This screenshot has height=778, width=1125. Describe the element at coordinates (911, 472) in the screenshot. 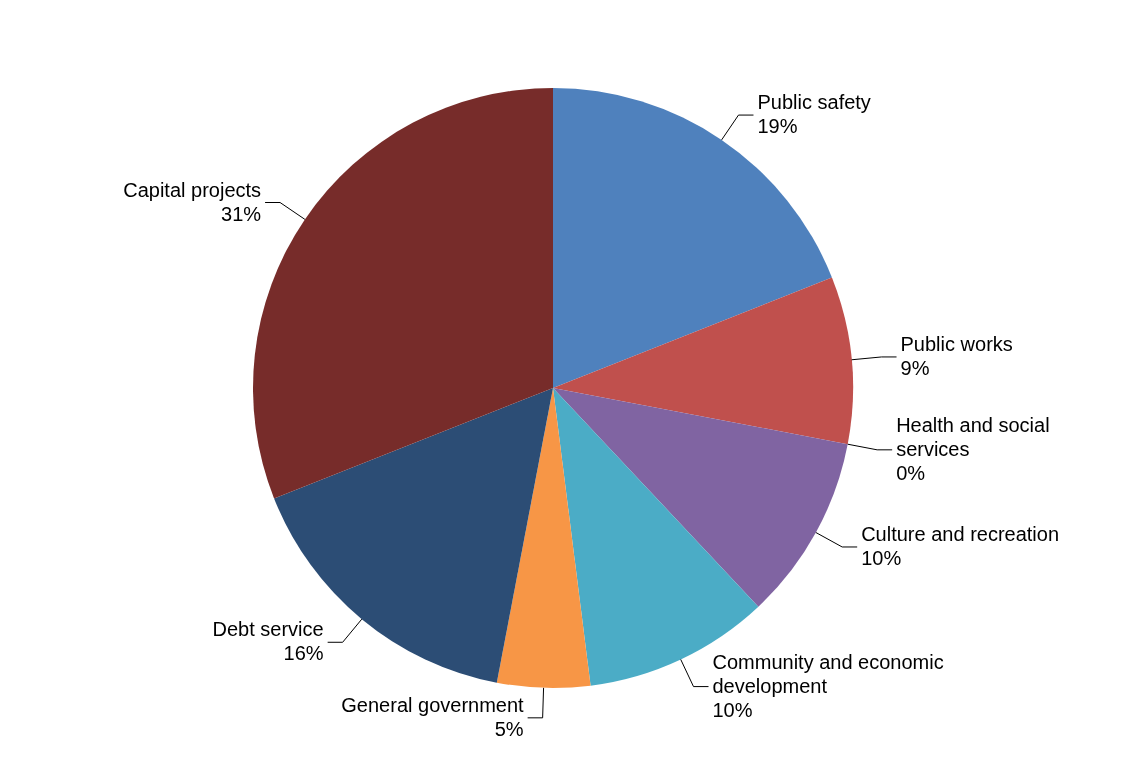

I see `text: 0%` at that location.